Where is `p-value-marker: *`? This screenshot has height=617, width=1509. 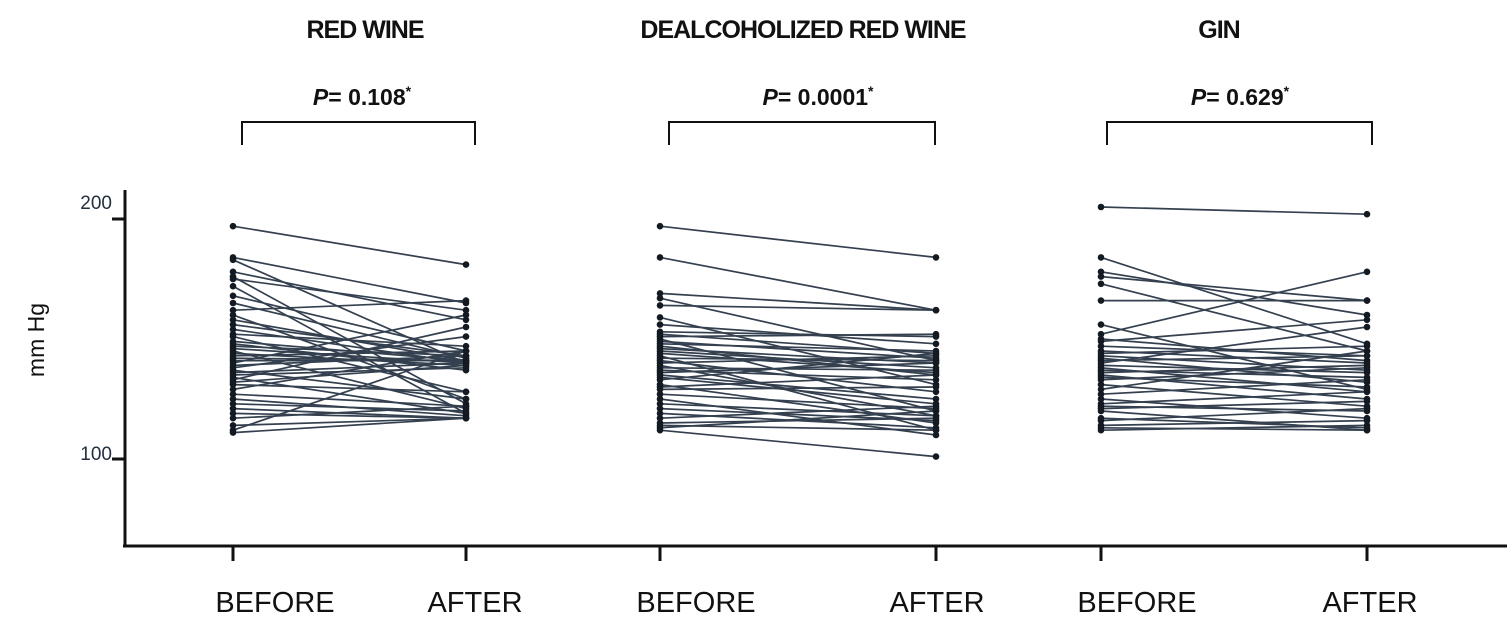
p-value-marker: * is located at coordinates (871, 91).